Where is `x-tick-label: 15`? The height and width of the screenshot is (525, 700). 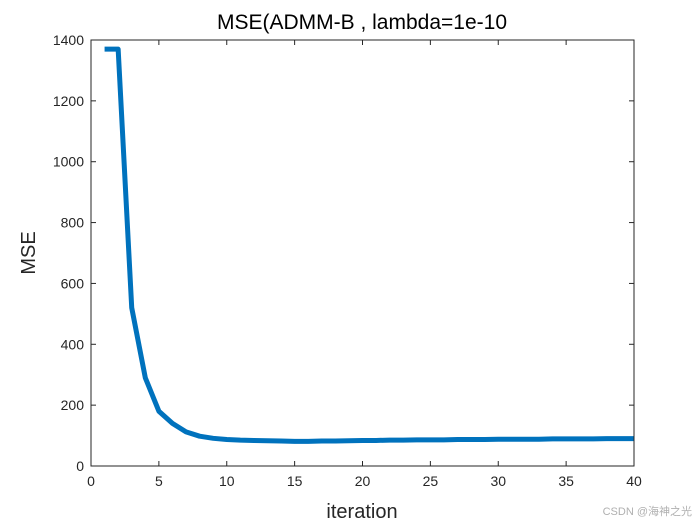
x-tick-label: 15 is located at coordinates (295, 481).